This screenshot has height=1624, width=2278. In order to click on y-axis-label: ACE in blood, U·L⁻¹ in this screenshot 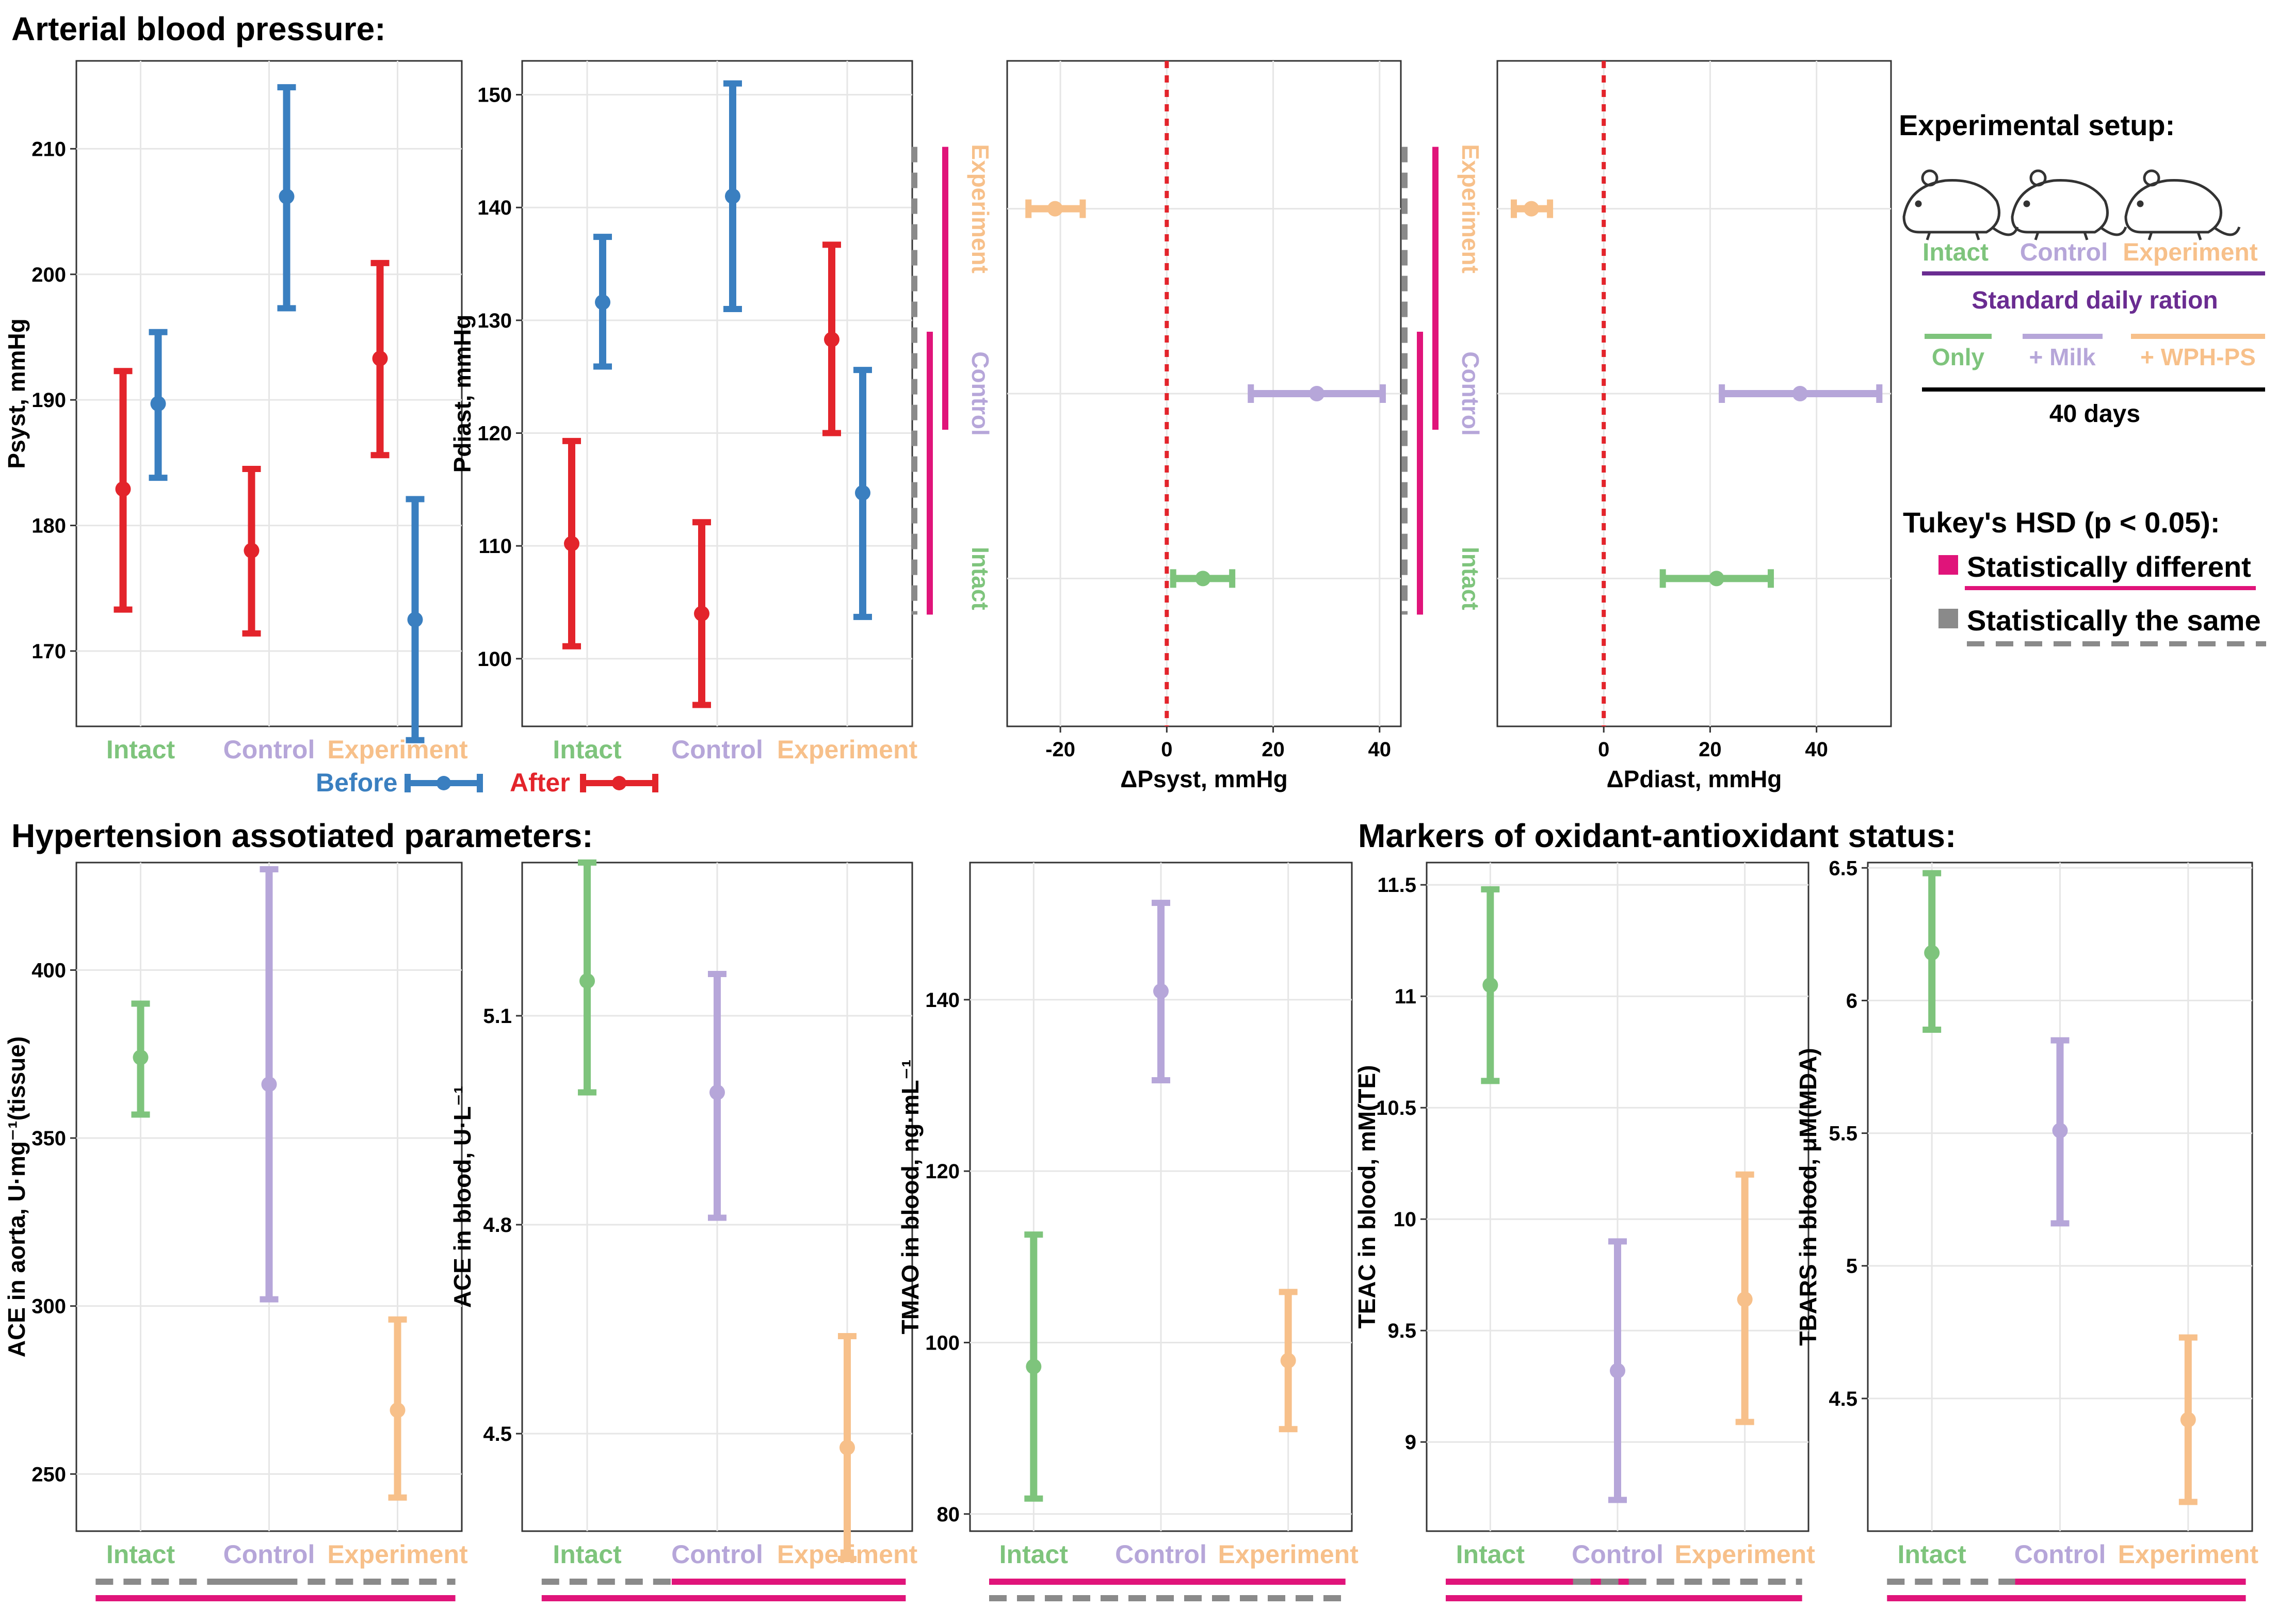, I will do `click(463, 1197)`.